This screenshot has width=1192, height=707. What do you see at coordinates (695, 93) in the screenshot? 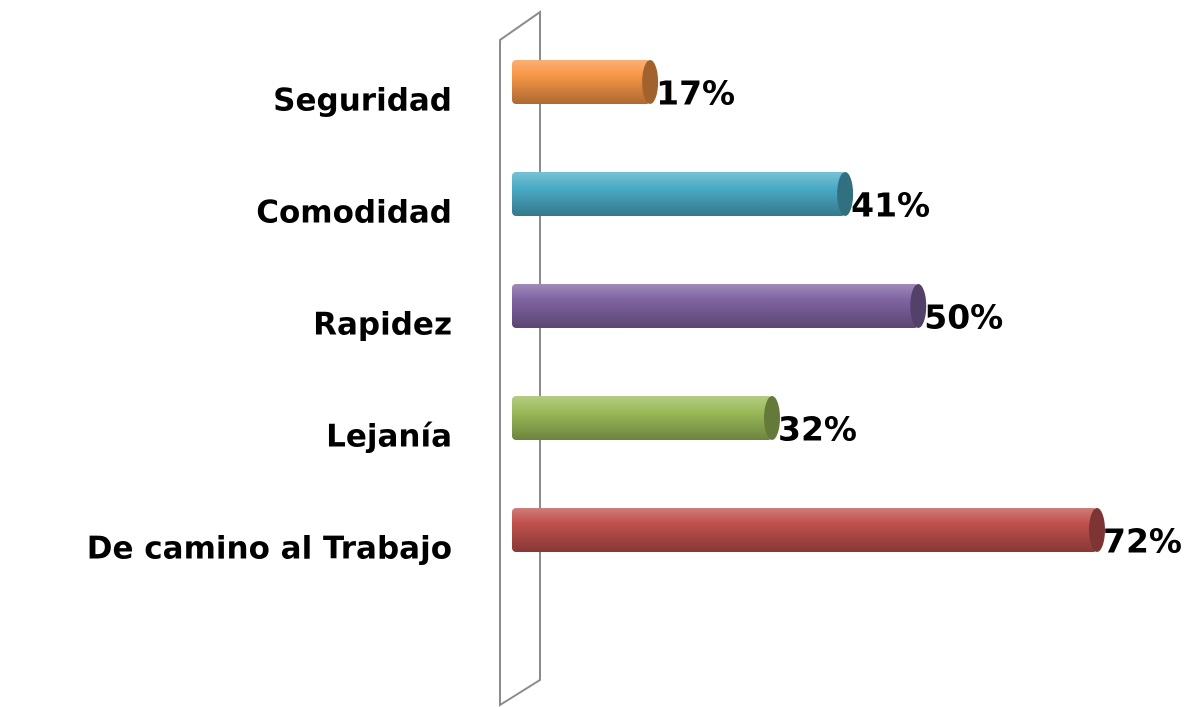
I see `value-label: 17%` at bounding box center [695, 93].